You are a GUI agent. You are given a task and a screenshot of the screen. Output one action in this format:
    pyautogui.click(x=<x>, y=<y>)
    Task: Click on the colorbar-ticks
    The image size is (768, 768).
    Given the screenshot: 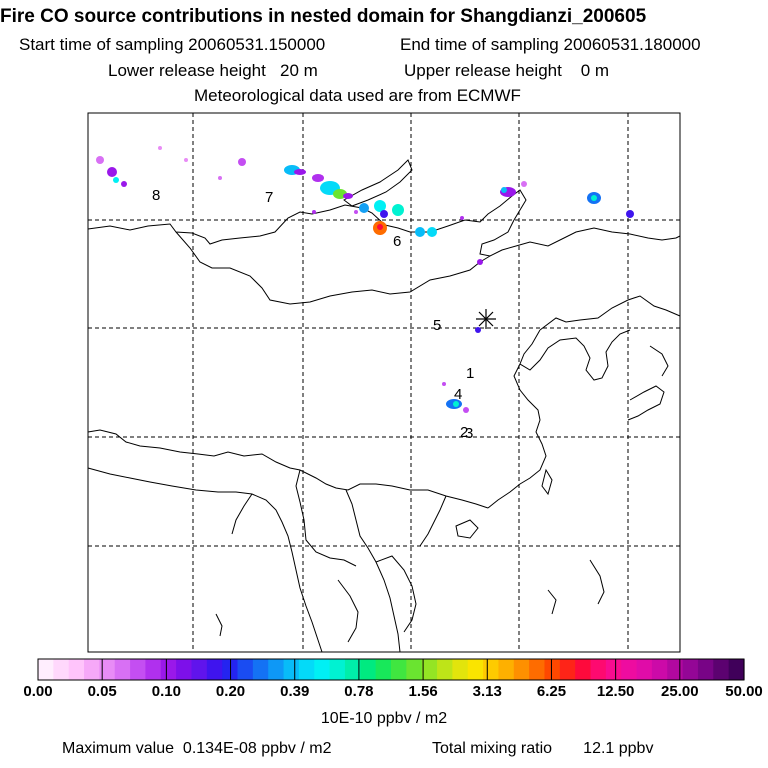 What is the action you would take?
    pyautogui.click(x=391, y=669)
    